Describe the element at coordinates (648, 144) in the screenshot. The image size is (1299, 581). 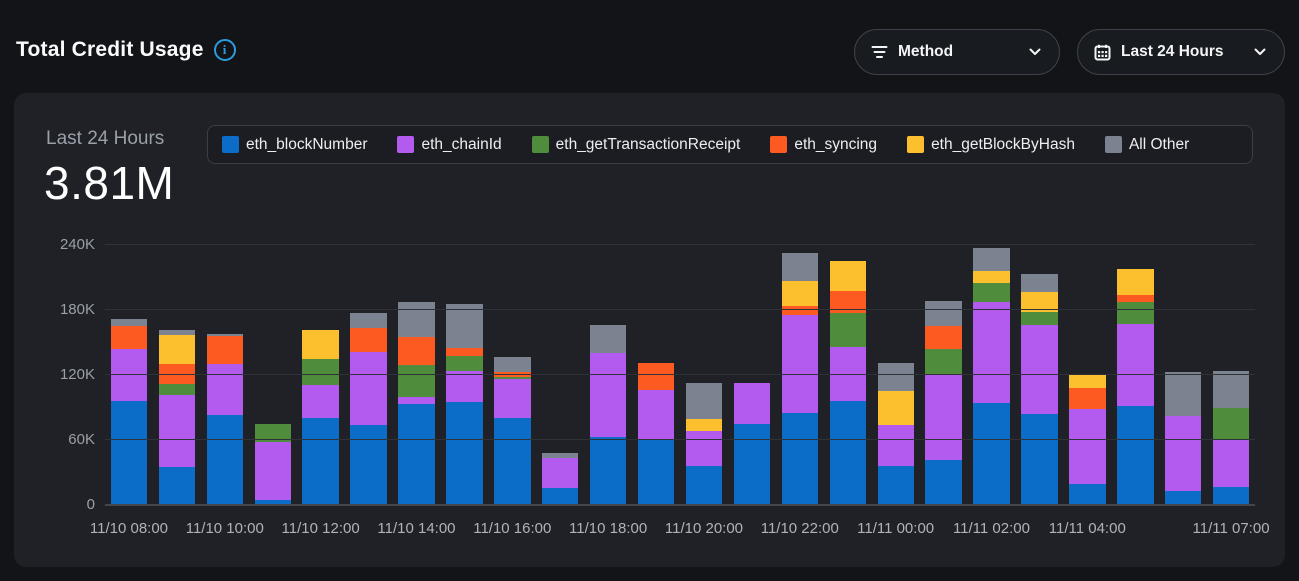
I see `legend-label: eth_getTransactionReceipt` at that location.